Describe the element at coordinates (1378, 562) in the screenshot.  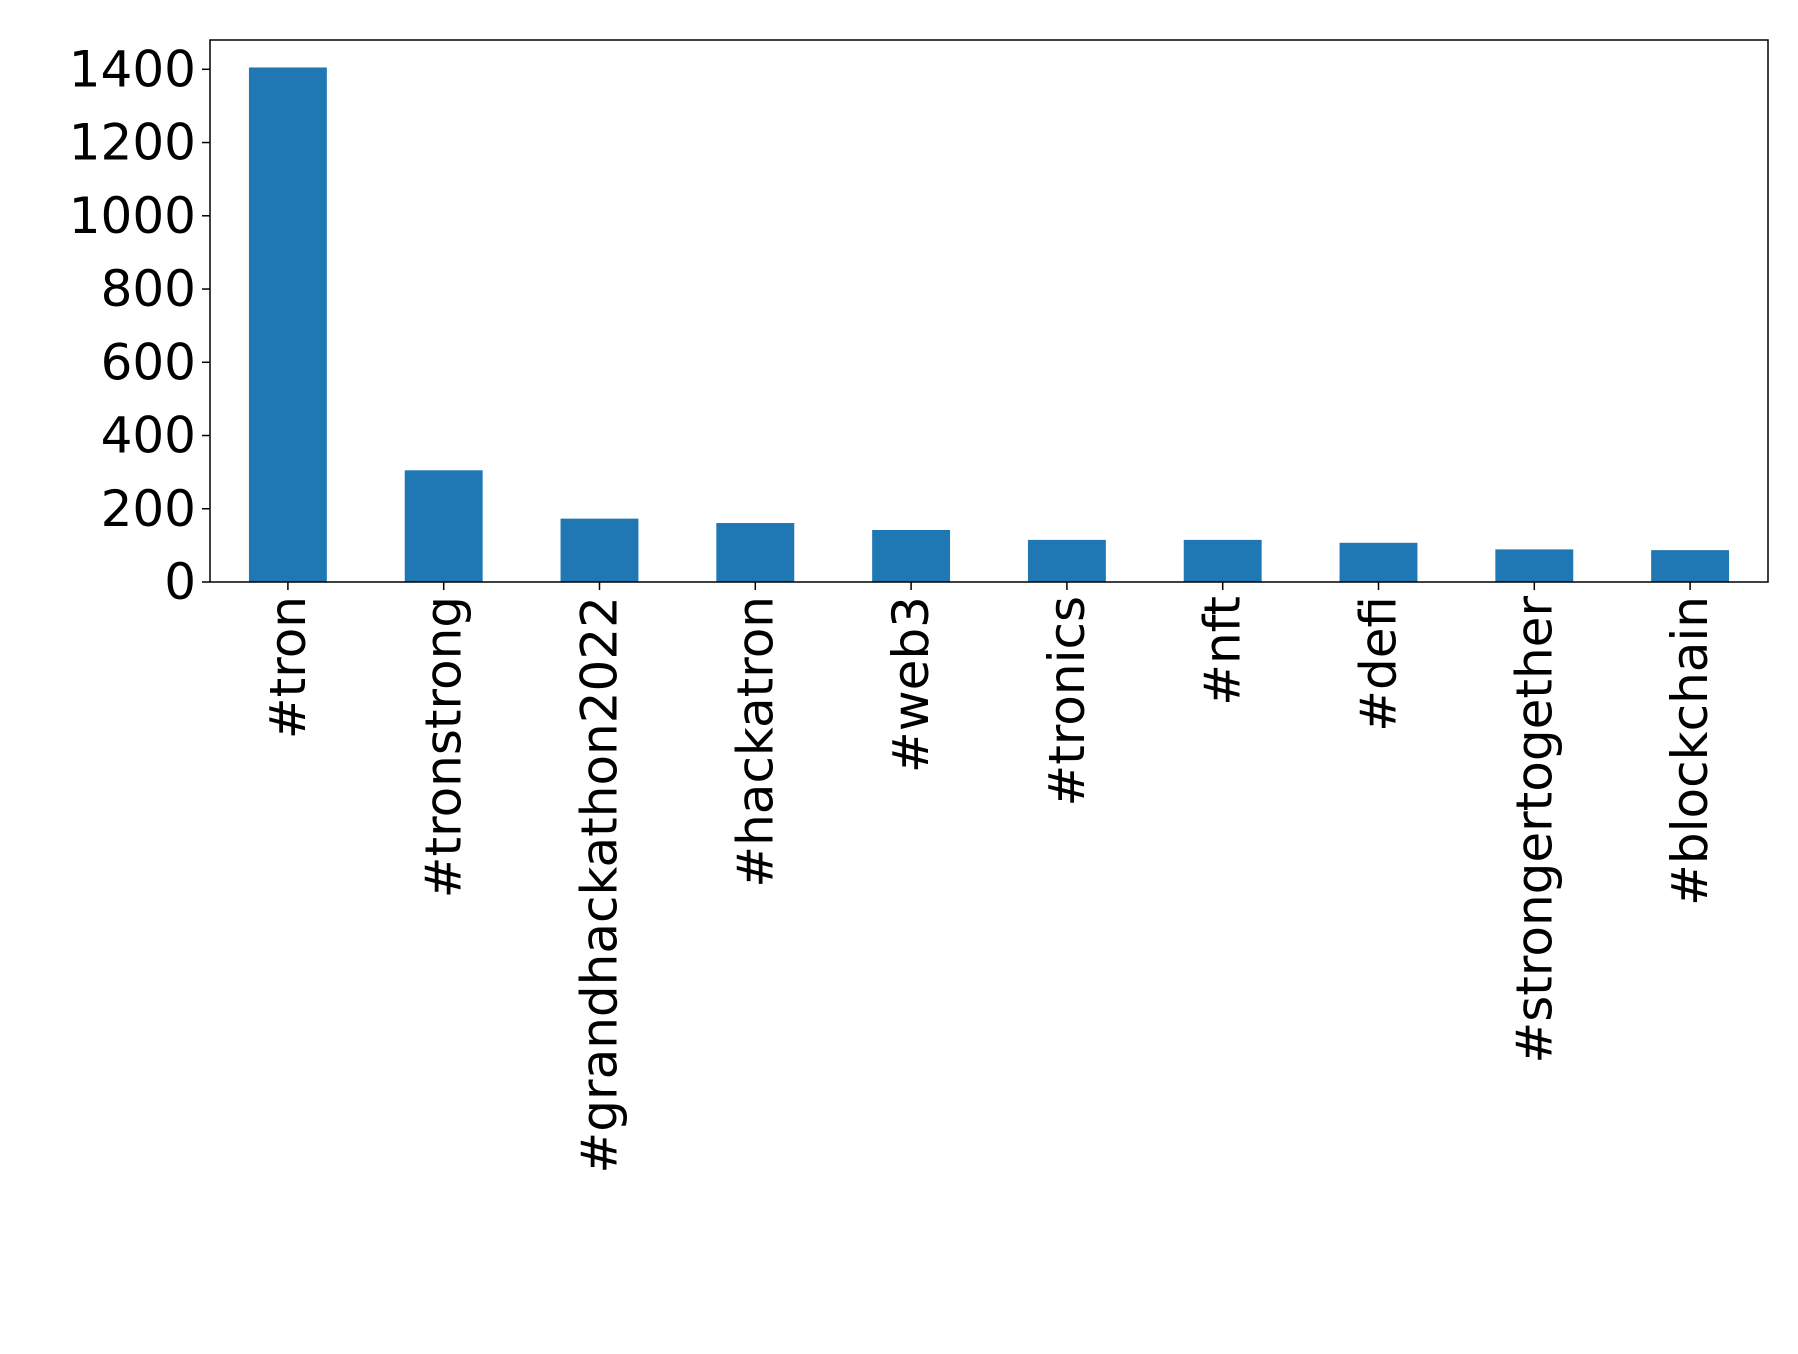
I see `bar-defi` at that location.